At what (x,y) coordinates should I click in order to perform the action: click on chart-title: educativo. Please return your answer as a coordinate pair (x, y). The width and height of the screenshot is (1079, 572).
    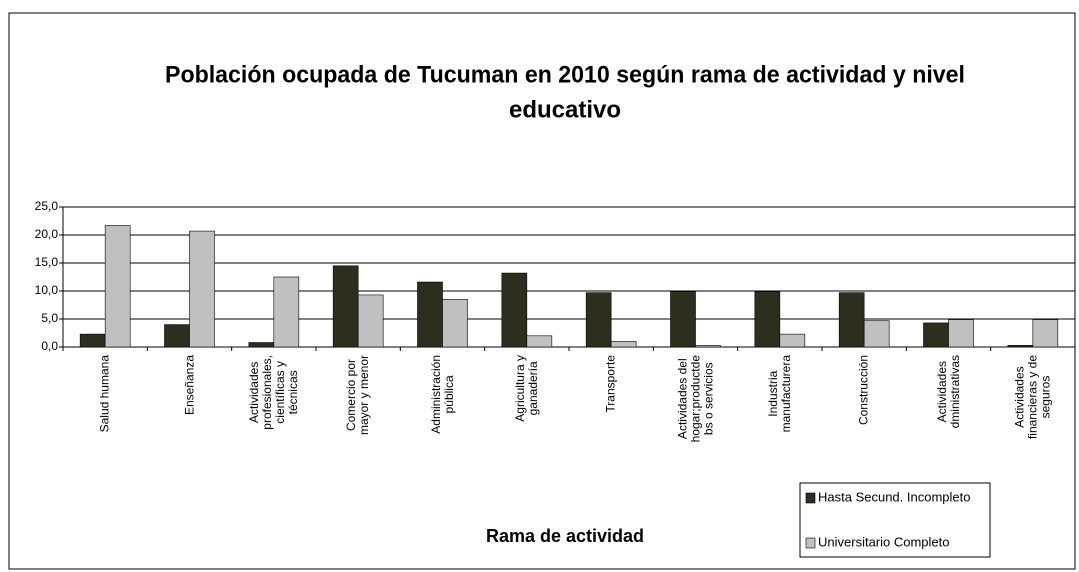
    Looking at the image, I should click on (565, 109).